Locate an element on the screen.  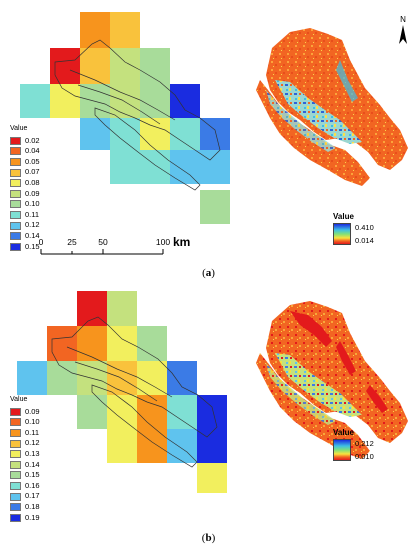
color-ramp is located at coordinates (342, 234).